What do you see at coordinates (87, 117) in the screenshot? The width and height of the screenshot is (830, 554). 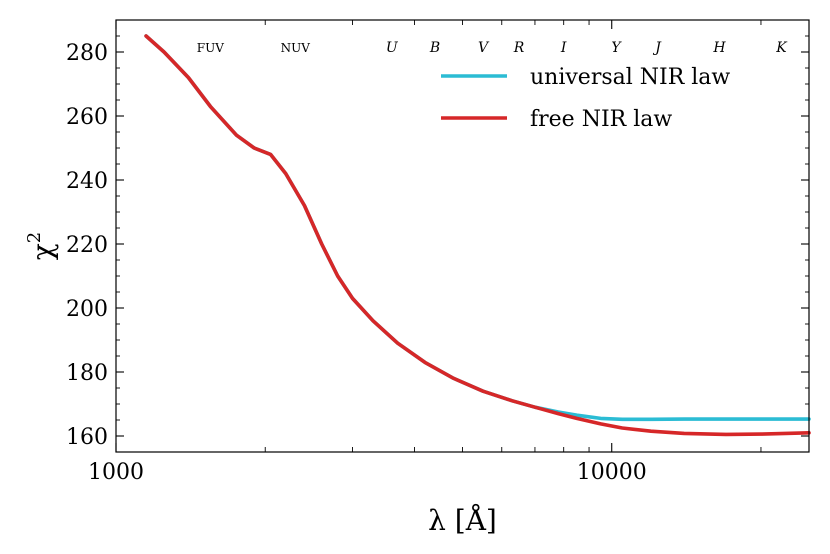 I see `y-tick-label: 260` at bounding box center [87, 117].